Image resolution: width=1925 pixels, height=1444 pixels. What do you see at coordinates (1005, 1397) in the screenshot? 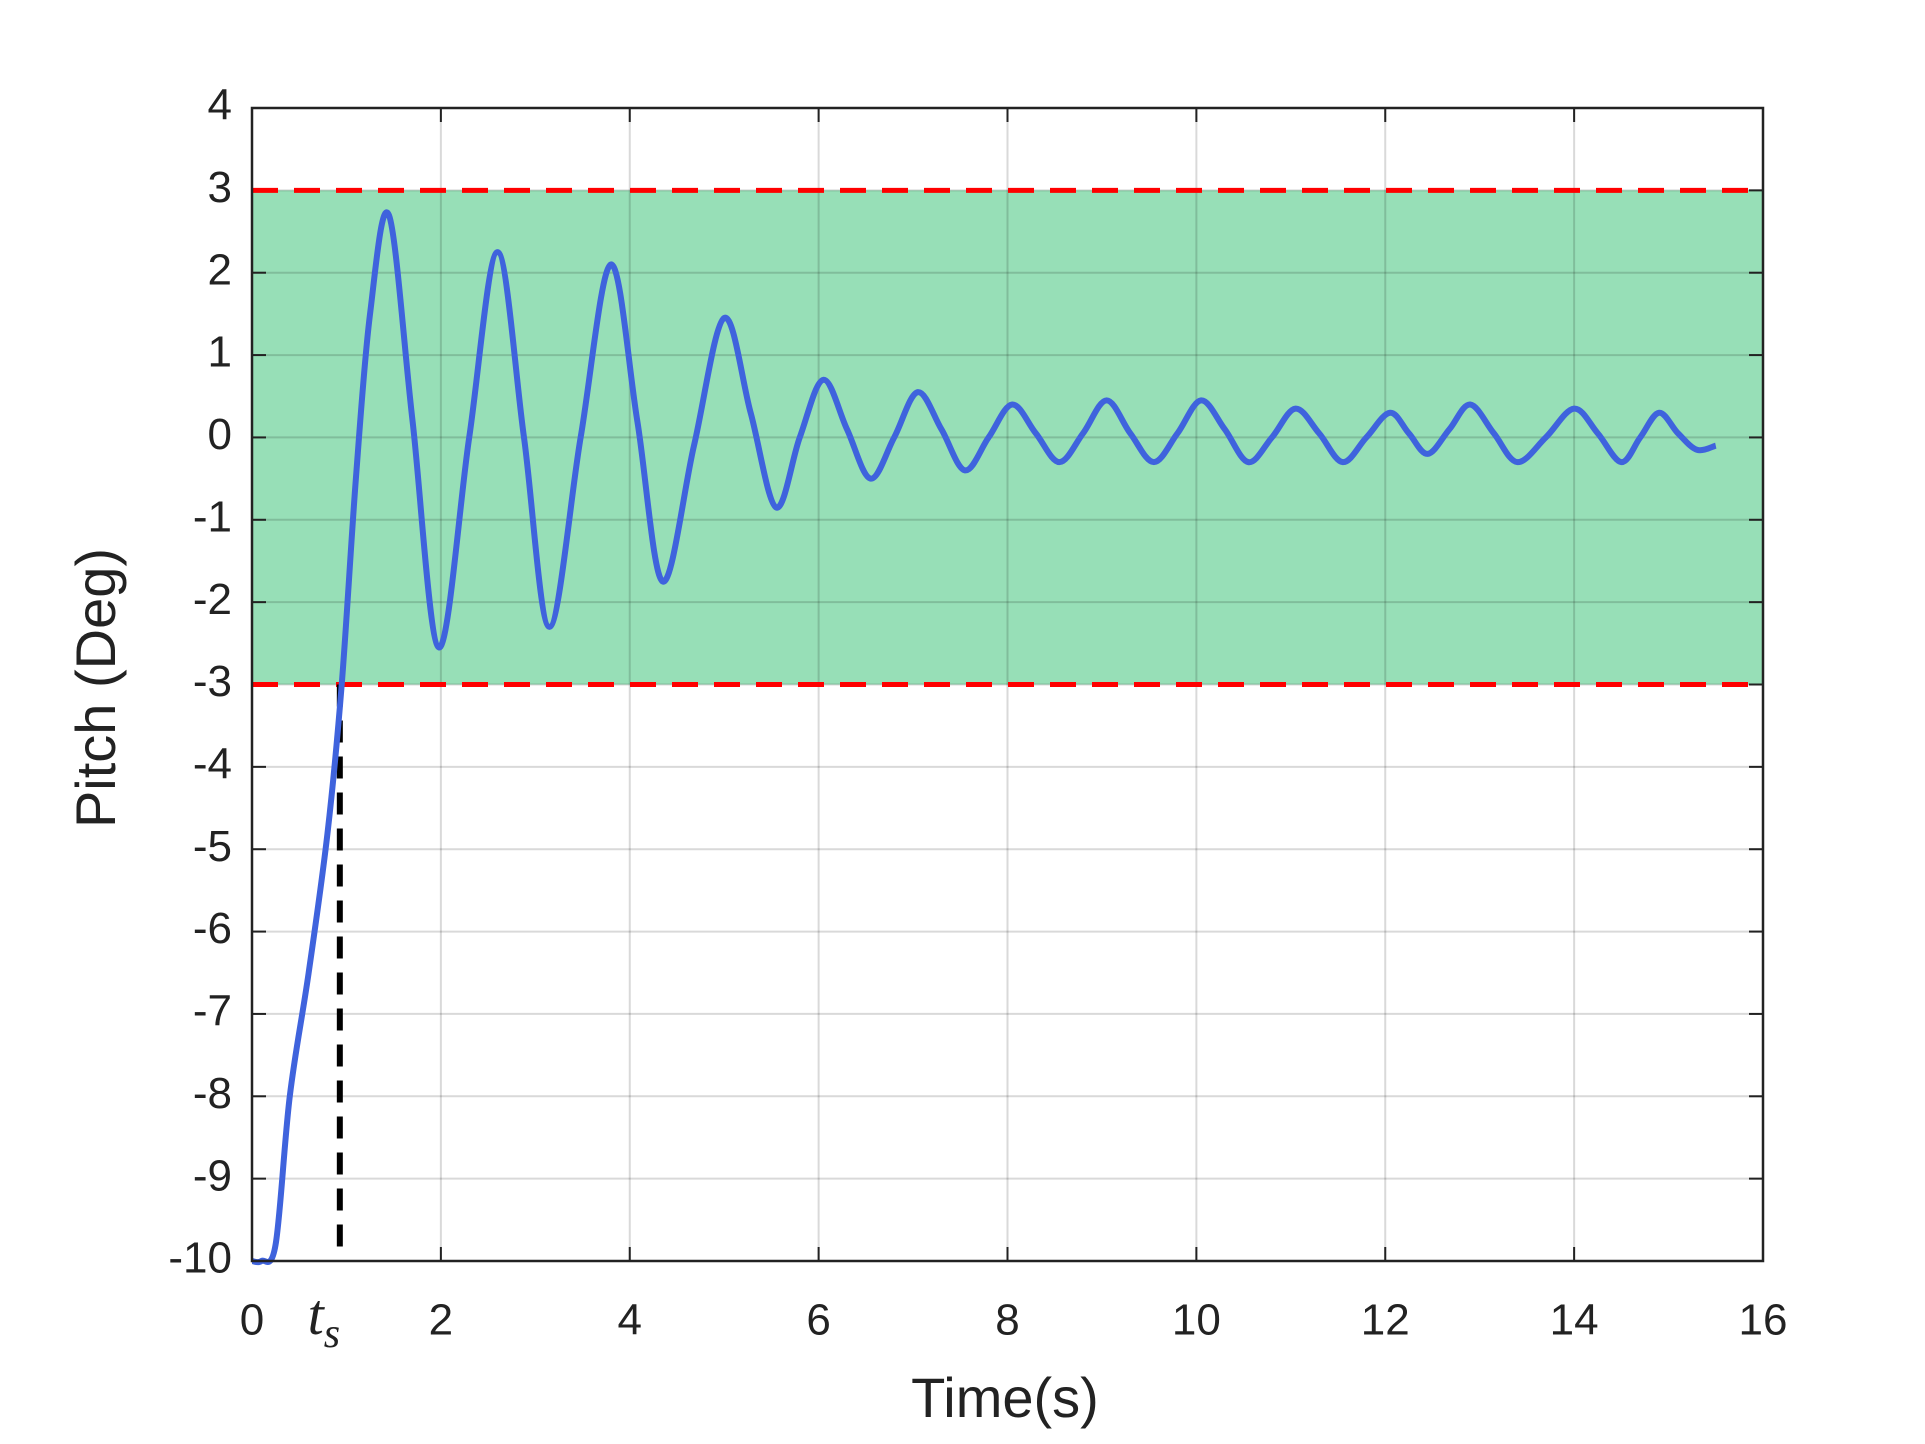
I see `x-axis-label: Time(s)` at bounding box center [1005, 1397].